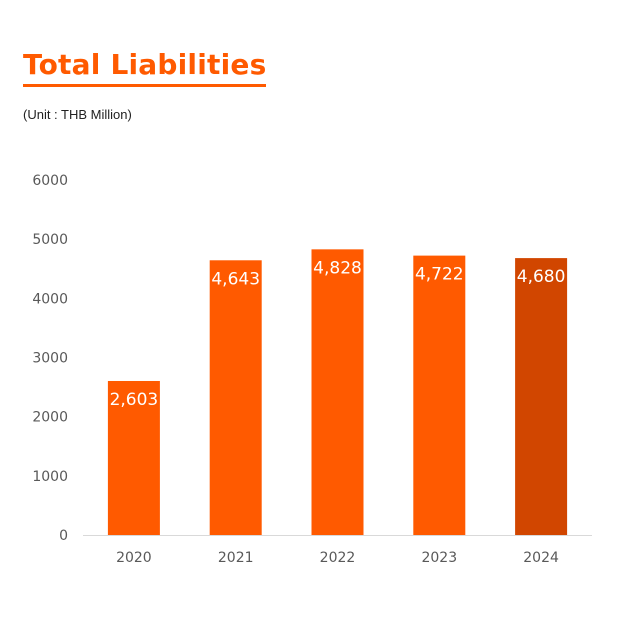 This screenshot has height=643, width=643. Describe the element at coordinates (439, 275) in the screenshot. I see `data-label: 4,722` at that location.